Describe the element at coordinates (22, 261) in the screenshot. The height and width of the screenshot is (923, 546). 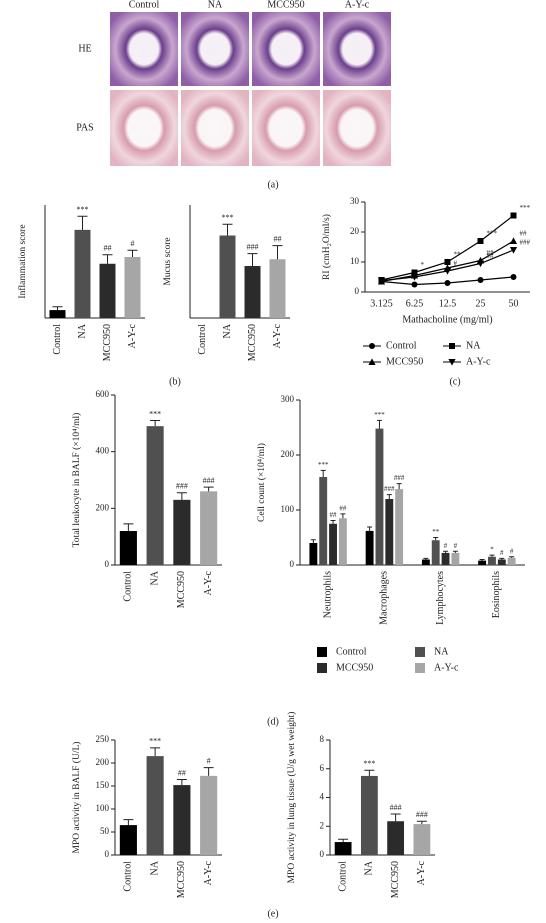
I see `y-axis-label: Inflammation score` at that location.